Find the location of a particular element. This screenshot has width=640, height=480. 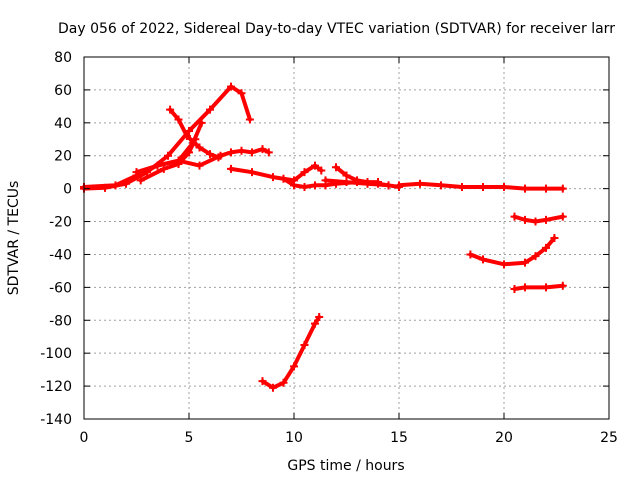

y-tick-label: 80 is located at coordinates (63, 58).